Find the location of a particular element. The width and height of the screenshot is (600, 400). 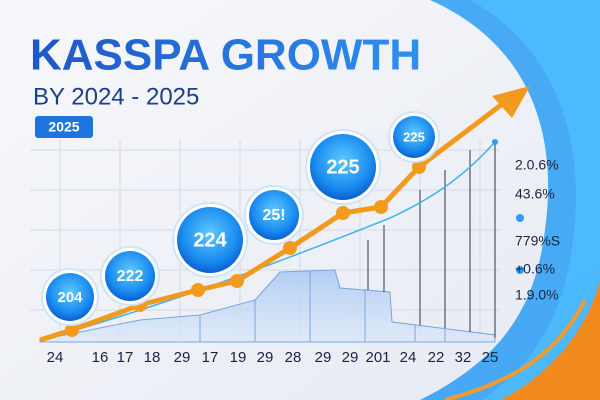

right-label: +0.6% is located at coordinates (535, 269).